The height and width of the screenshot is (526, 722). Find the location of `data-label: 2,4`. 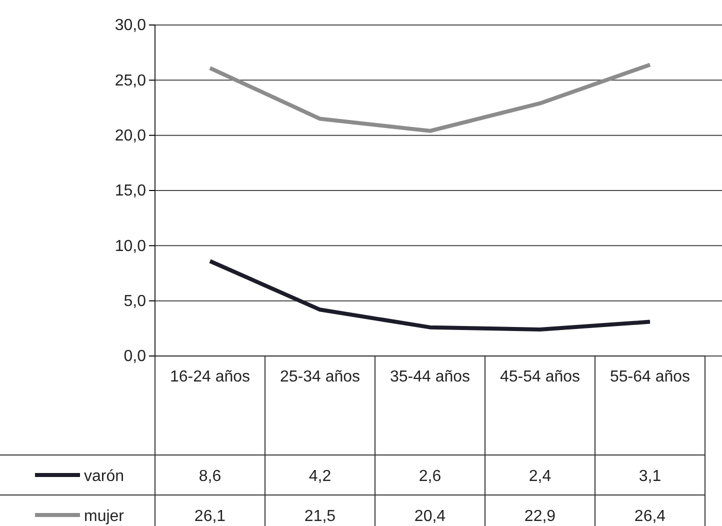

data-label: 2,4 is located at coordinates (540, 476).